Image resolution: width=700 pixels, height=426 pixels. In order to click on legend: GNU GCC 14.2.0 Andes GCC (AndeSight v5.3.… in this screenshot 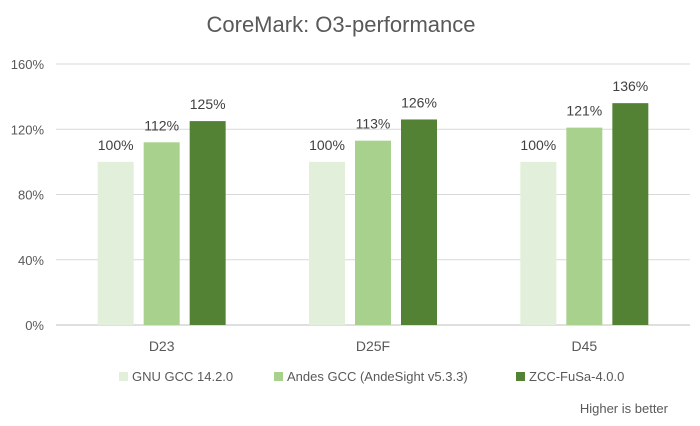, I will do `click(371, 376)`.